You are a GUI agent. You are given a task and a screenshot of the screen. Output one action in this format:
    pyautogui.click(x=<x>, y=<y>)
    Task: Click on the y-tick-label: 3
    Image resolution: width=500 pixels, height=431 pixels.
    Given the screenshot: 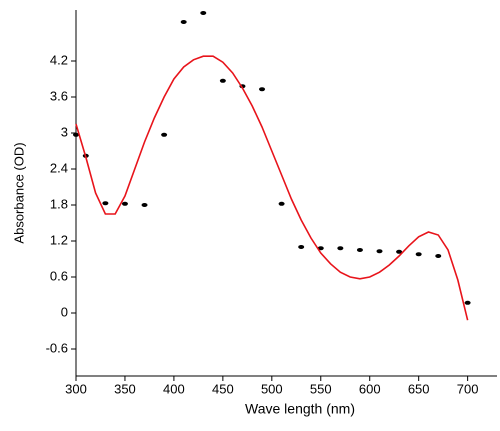 What is the action you would take?
    pyautogui.click(x=64, y=131)
    